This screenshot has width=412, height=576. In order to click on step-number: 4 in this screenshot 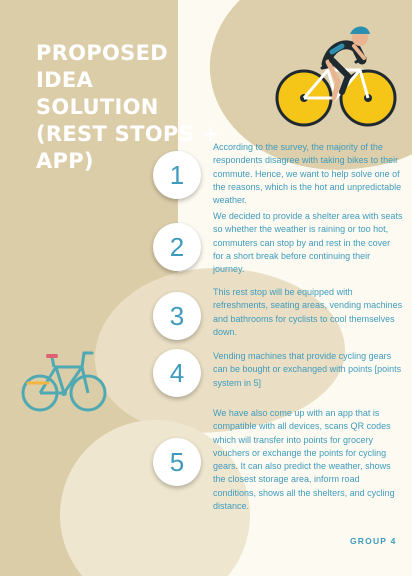, I will do `click(177, 372)`.